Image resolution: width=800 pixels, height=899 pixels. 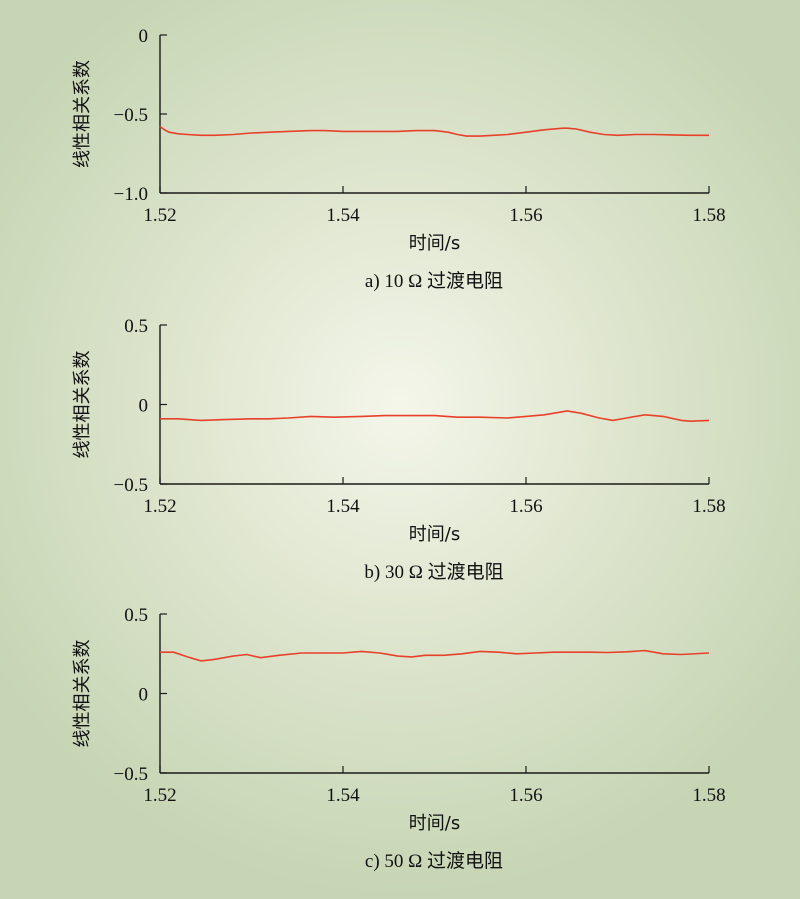 I want to click on panel-caption: b) 30 Ω 过渡电阻, so click(x=433, y=572).